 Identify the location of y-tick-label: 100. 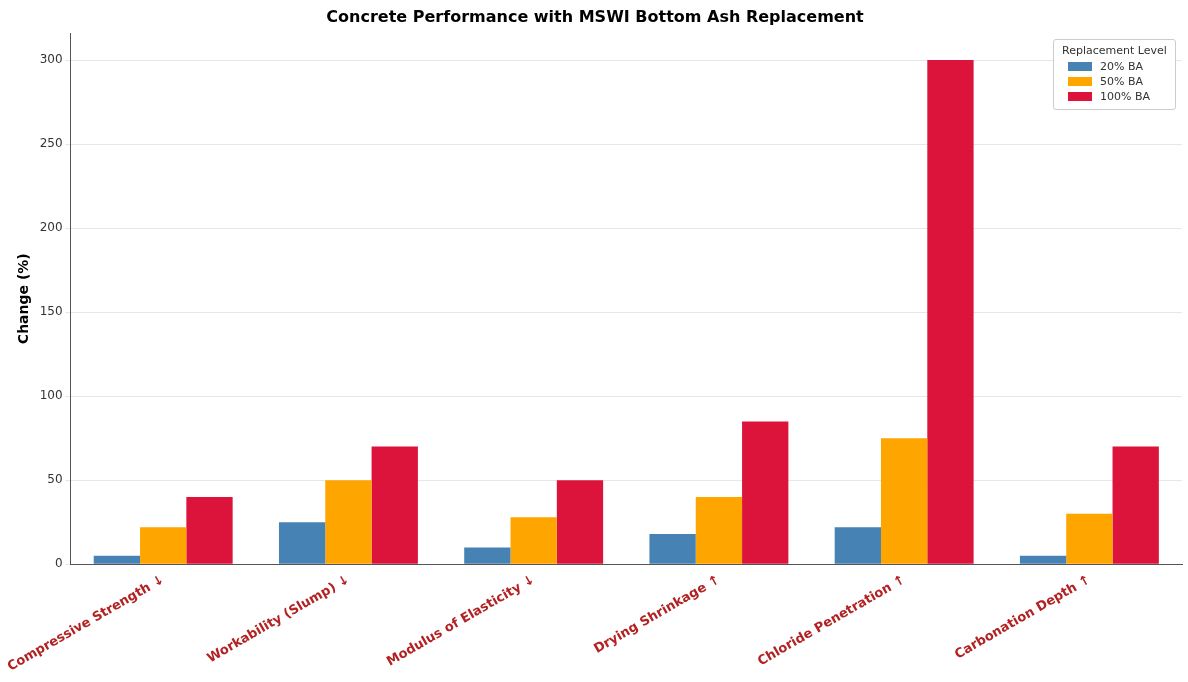
(51, 395).